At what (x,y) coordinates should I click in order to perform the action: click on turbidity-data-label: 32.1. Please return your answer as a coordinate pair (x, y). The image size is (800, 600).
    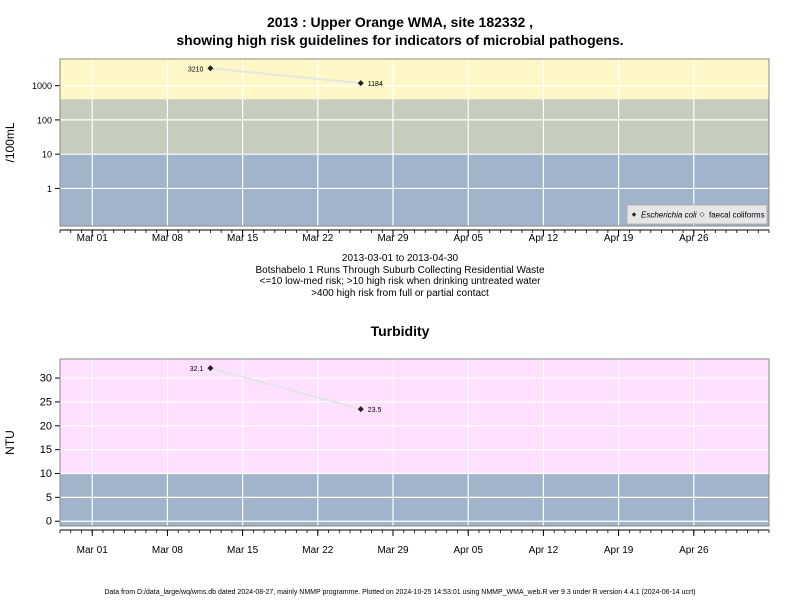
    Looking at the image, I should click on (197, 369).